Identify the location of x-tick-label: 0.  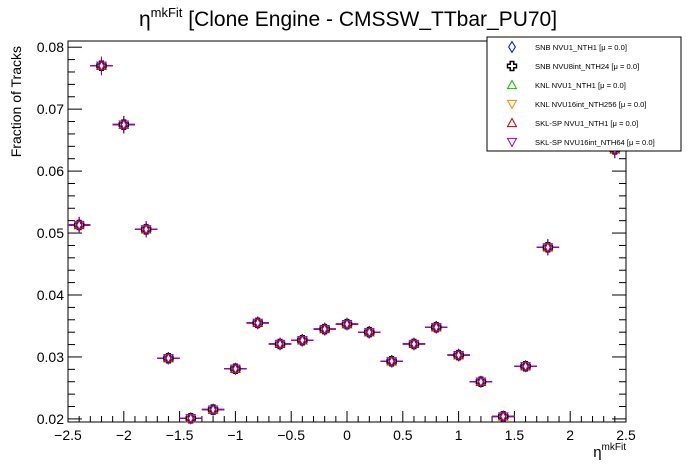
(347, 435).